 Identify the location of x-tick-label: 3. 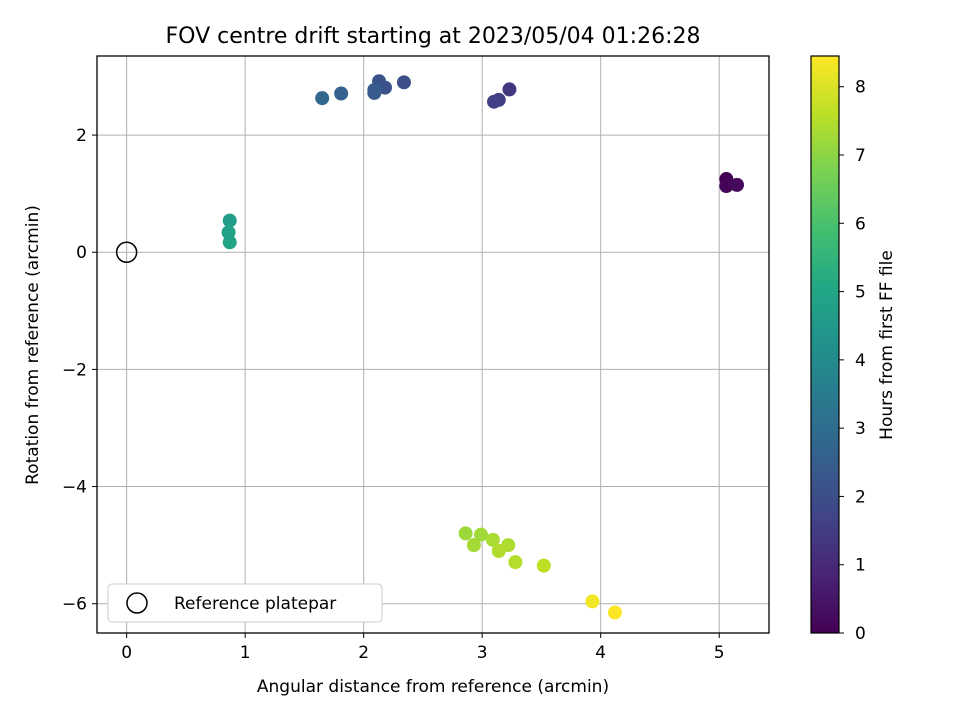
(482, 653).